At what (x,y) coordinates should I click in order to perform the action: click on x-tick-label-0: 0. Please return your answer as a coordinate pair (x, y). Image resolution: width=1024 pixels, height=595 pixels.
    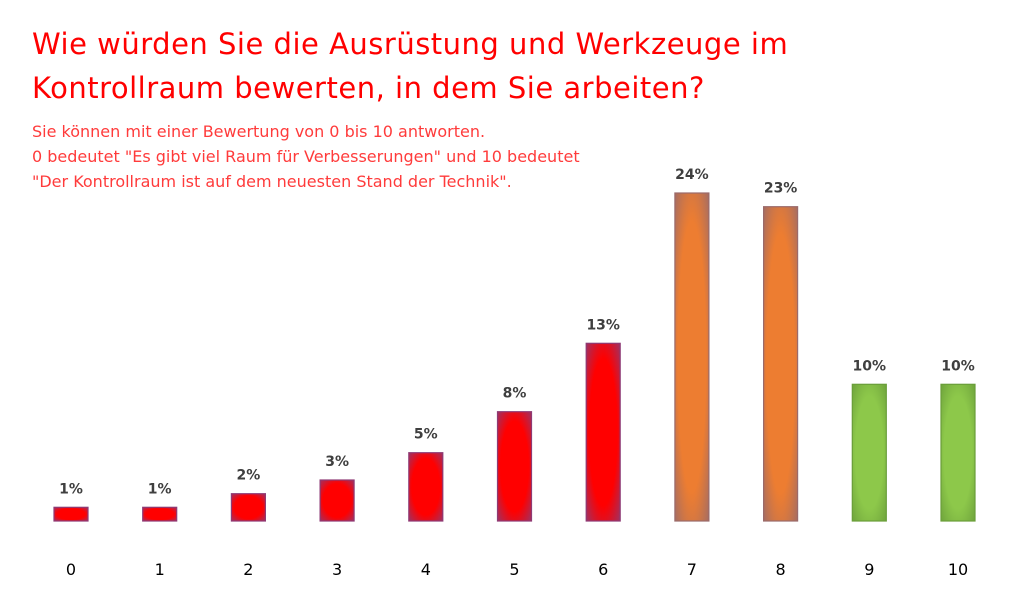
    Looking at the image, I should click on (71, 569).